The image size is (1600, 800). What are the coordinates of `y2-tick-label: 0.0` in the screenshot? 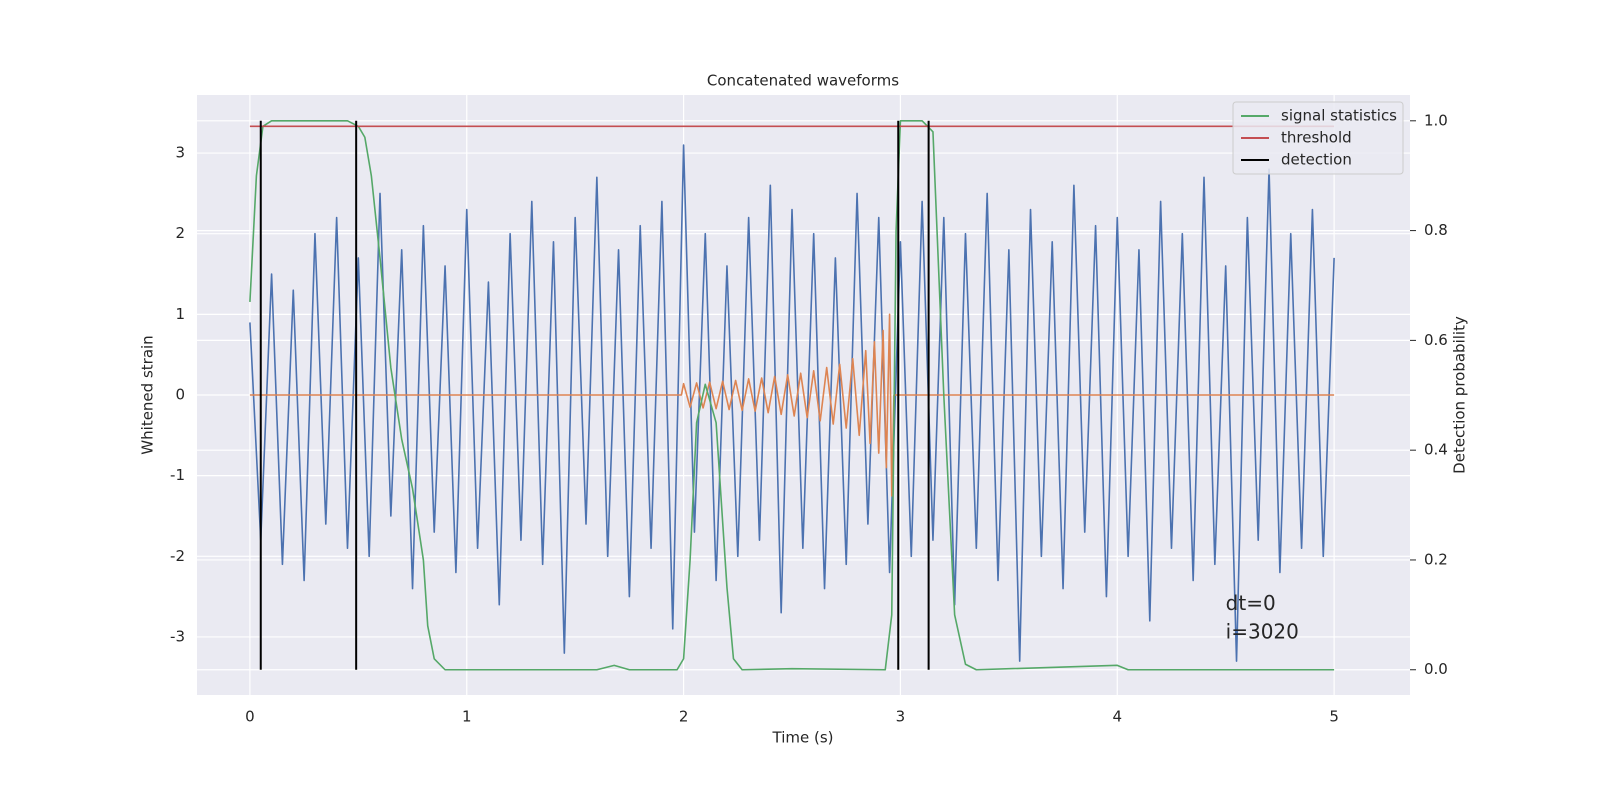 It's located at (1436, 669).